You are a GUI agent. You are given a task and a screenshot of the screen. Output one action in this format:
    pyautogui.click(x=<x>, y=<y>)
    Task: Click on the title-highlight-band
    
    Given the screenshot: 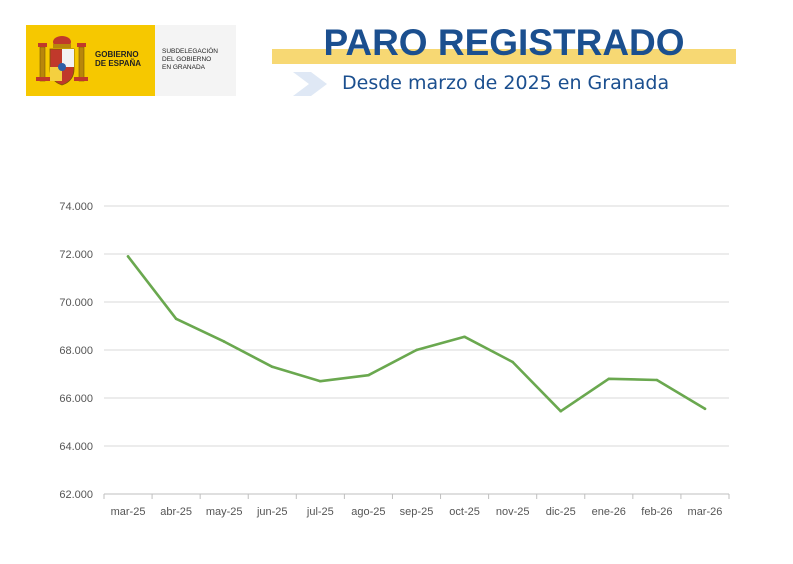 What is the action you would take?
    pyautogui.click(x=504, y=56)
    